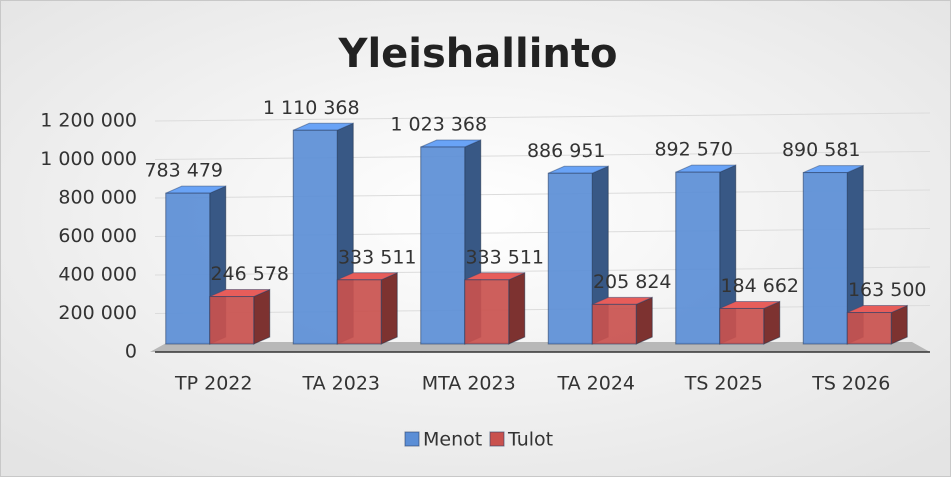  What do you see at coordinates (693, 150) in the screenshot?
I see `data-label: 892 570` at bounding box center [693, 150].